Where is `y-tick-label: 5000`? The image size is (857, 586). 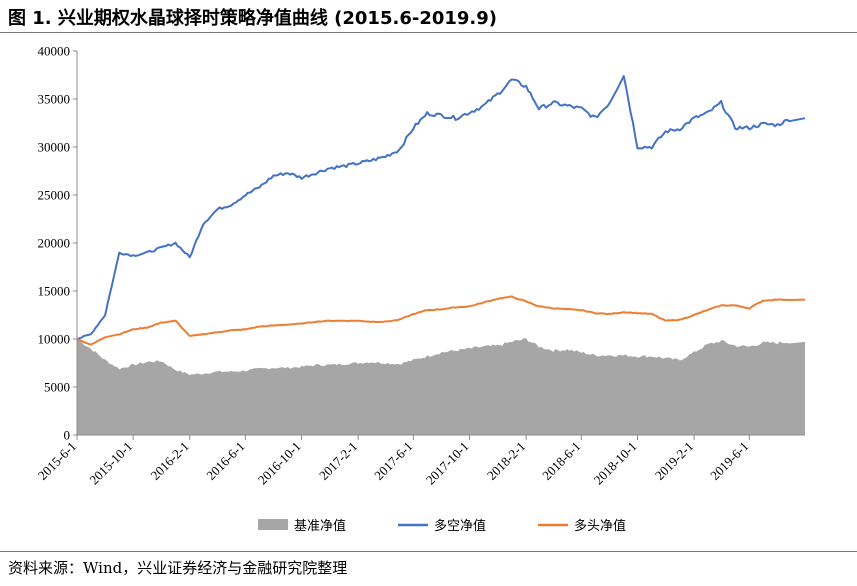 y-tick-label: 5000 is located at coordinates (57, 387).